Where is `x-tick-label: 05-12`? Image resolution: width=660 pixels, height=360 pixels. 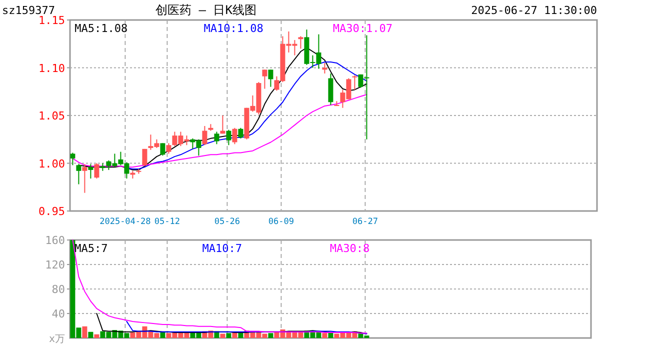
x-tick-label: 05-12 is located at coordinates (167, 222).